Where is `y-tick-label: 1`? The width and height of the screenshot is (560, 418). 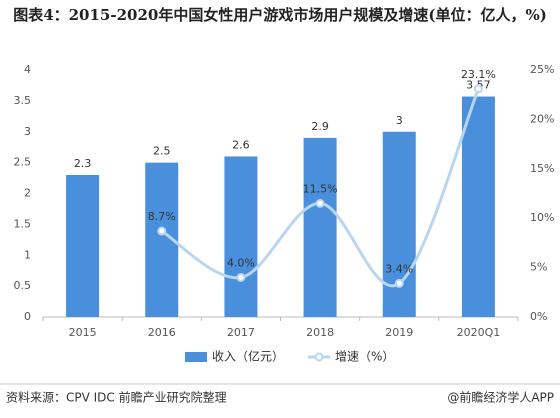 y-tick-label: 1 is located at coordinates (27, 254).